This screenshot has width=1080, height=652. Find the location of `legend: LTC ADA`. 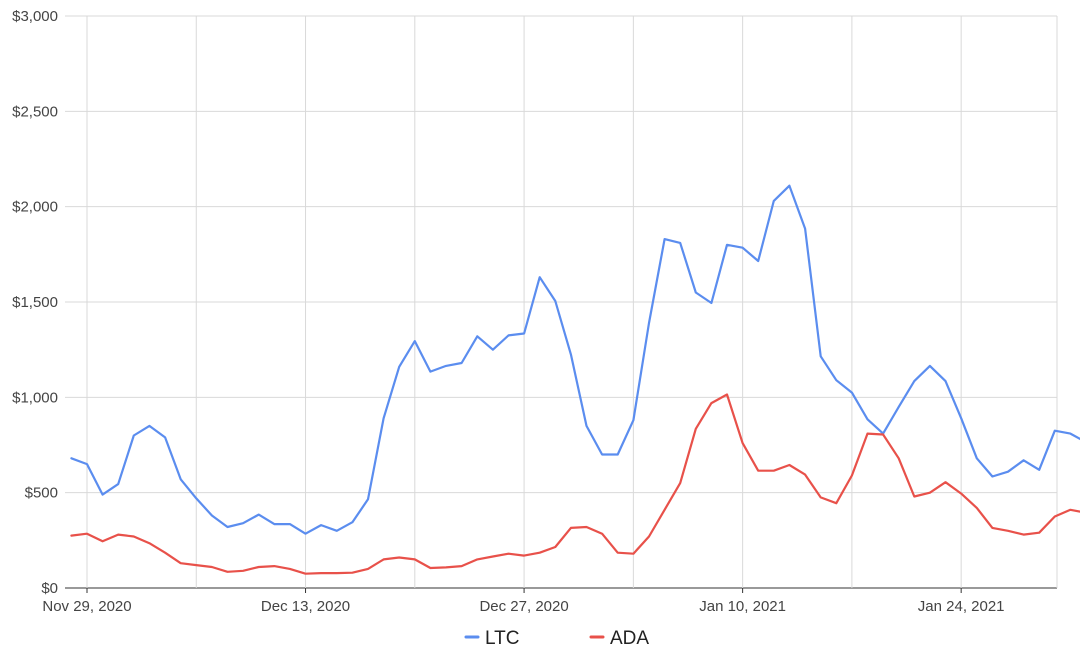

legend: LTC ADA is located at coordinates (556, 638).